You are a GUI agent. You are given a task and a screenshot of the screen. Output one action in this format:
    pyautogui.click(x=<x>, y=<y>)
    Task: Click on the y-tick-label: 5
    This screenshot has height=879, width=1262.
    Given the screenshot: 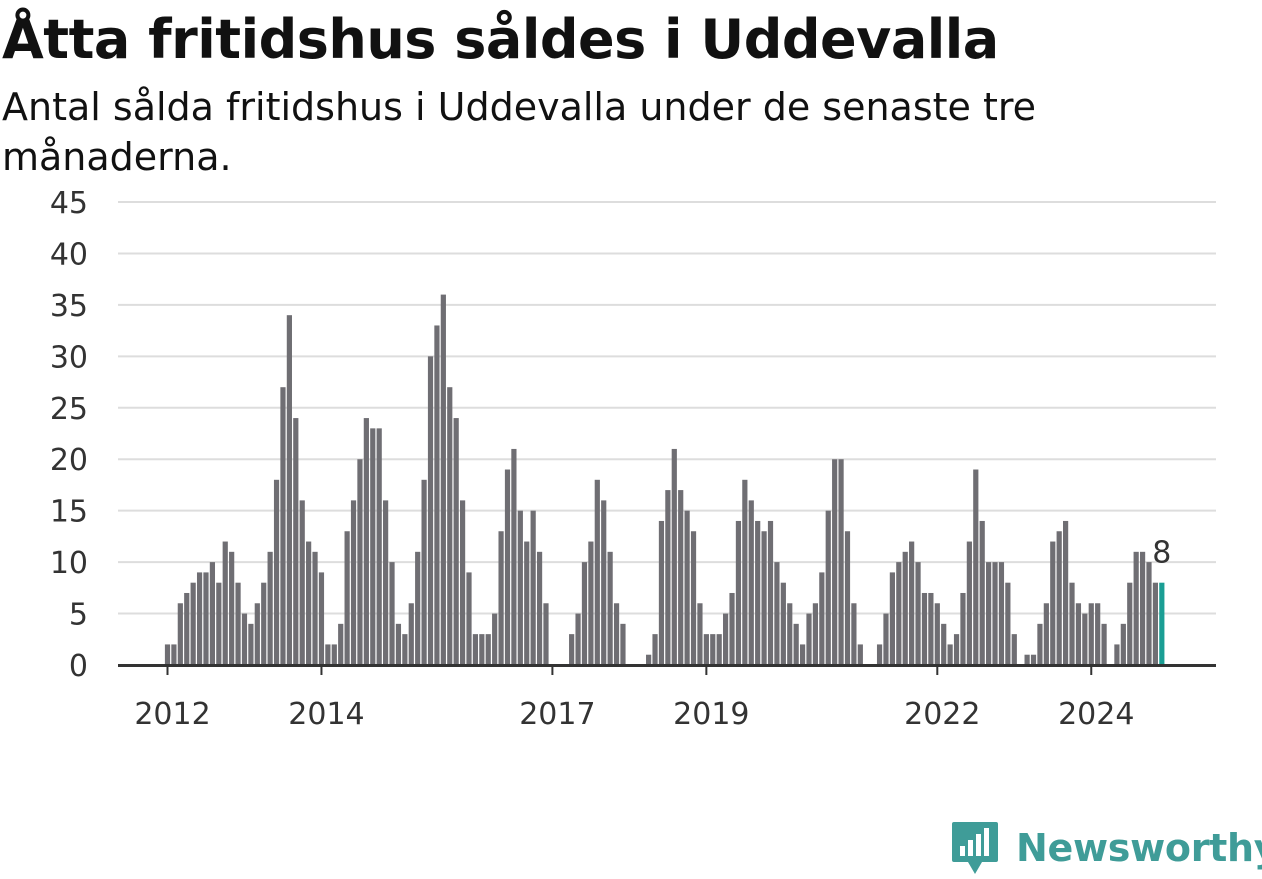 What is the action you would take?
    pyautogui.click(x=78, y=615)
    